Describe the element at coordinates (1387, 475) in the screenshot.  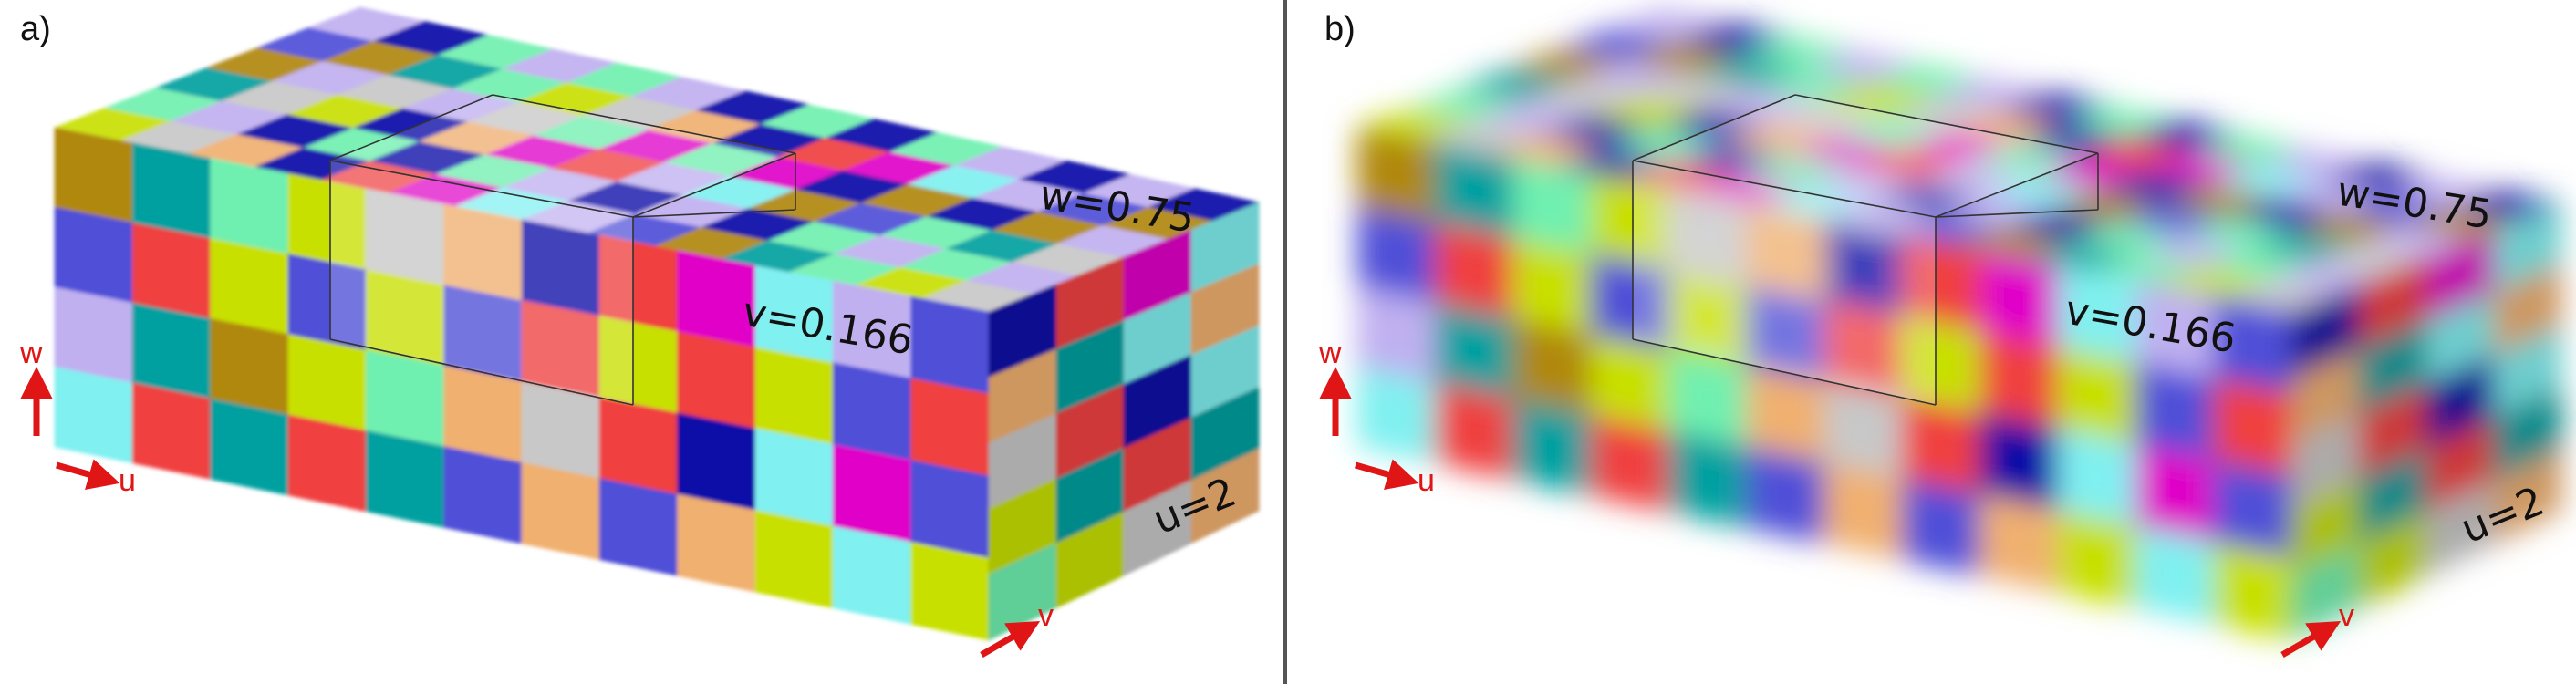
I see `u-arrow-icon` at that location.